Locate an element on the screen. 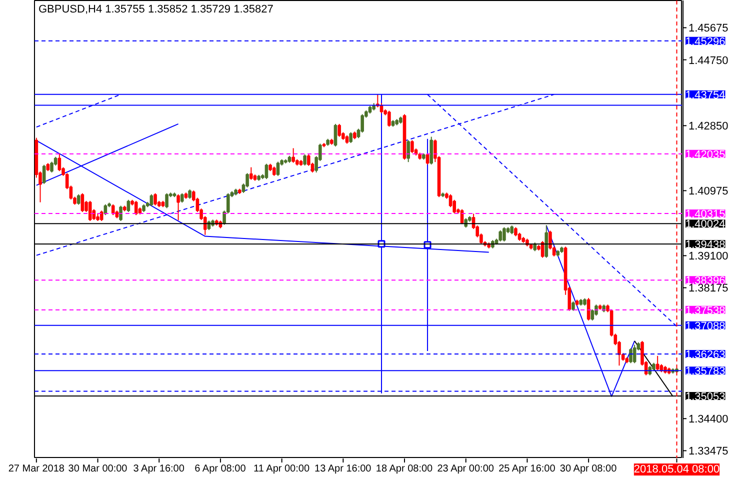  ref-line-label: 1.37088 is located at coordinates (706, 326).